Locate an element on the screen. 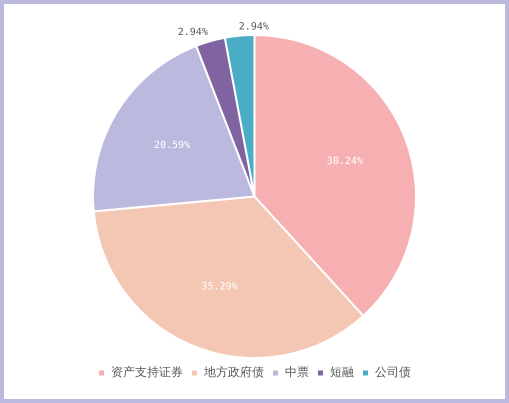 This screenshot has width=509, height=403. data-label: 20.59% is located at coordinates (172, 146).